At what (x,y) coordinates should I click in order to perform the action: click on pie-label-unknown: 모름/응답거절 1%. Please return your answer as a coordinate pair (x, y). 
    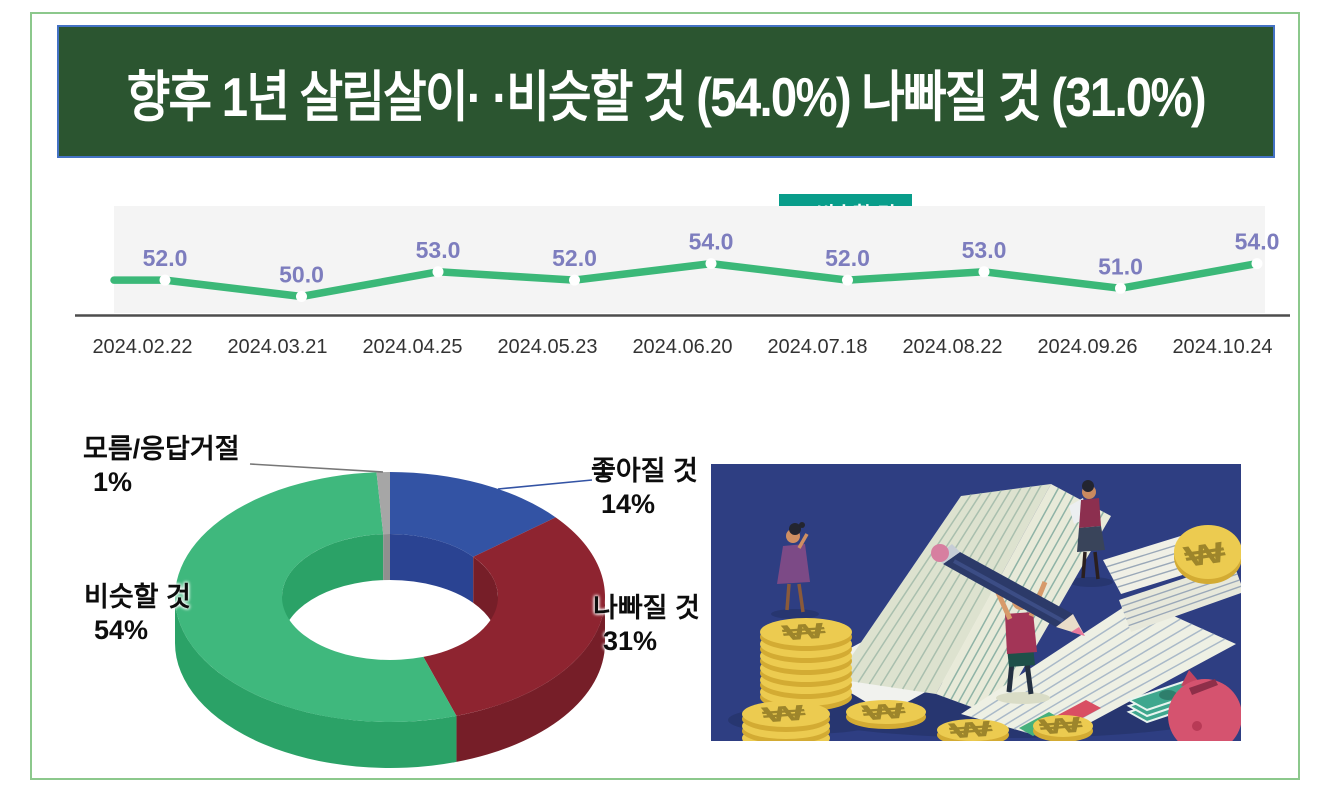
    Looking at the image, I should click on (161, 466).